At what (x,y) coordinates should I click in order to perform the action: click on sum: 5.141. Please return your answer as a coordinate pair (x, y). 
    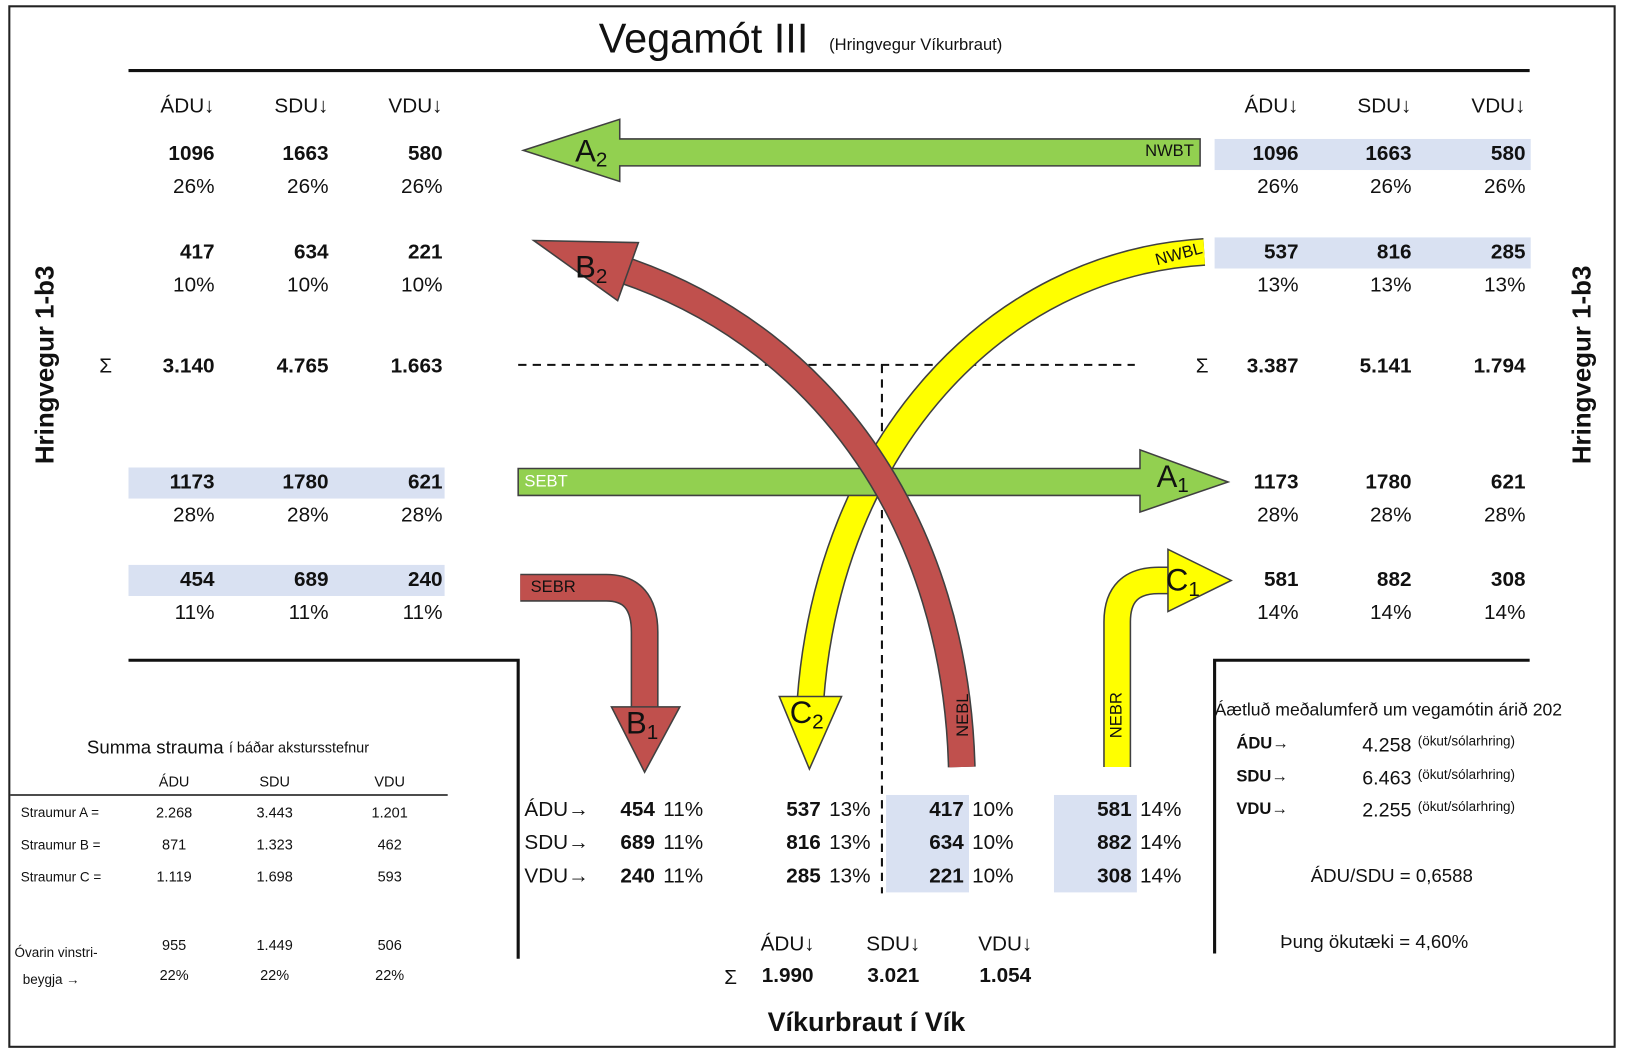
    Looking at the image, I should click on (1386, 365).